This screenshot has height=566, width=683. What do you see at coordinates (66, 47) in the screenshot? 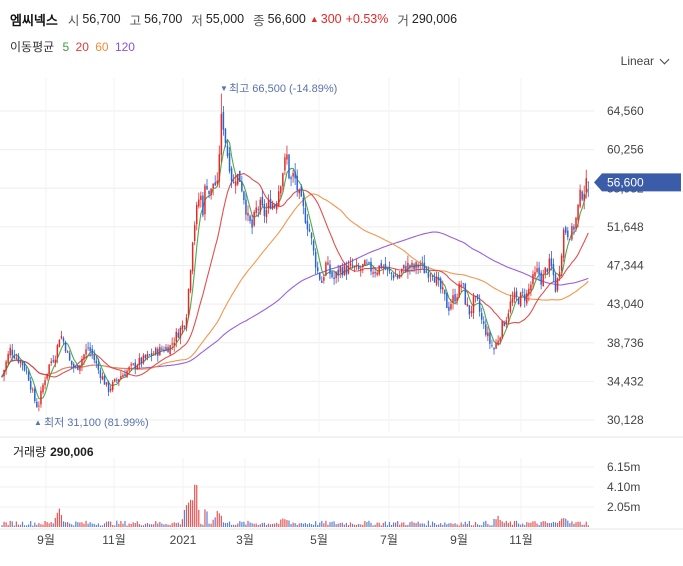
I see `ma5-legend: 5` at bounding box center [66, 47].